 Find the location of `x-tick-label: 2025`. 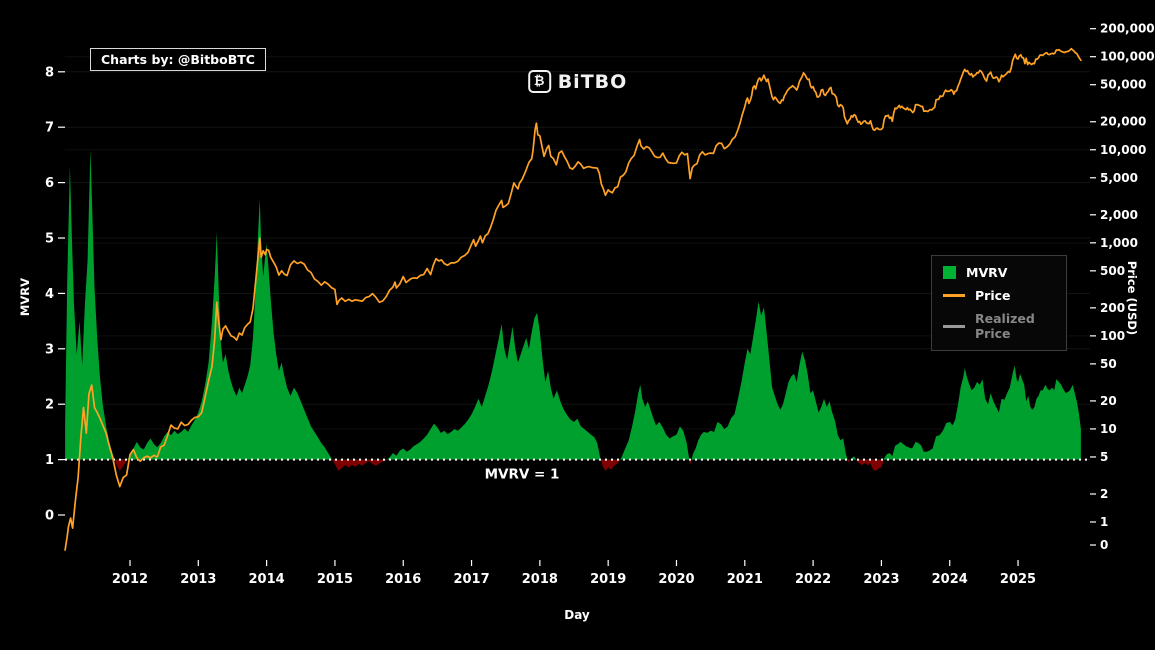

x-tick-label: 2025 is located at coordinates (1018, 579).